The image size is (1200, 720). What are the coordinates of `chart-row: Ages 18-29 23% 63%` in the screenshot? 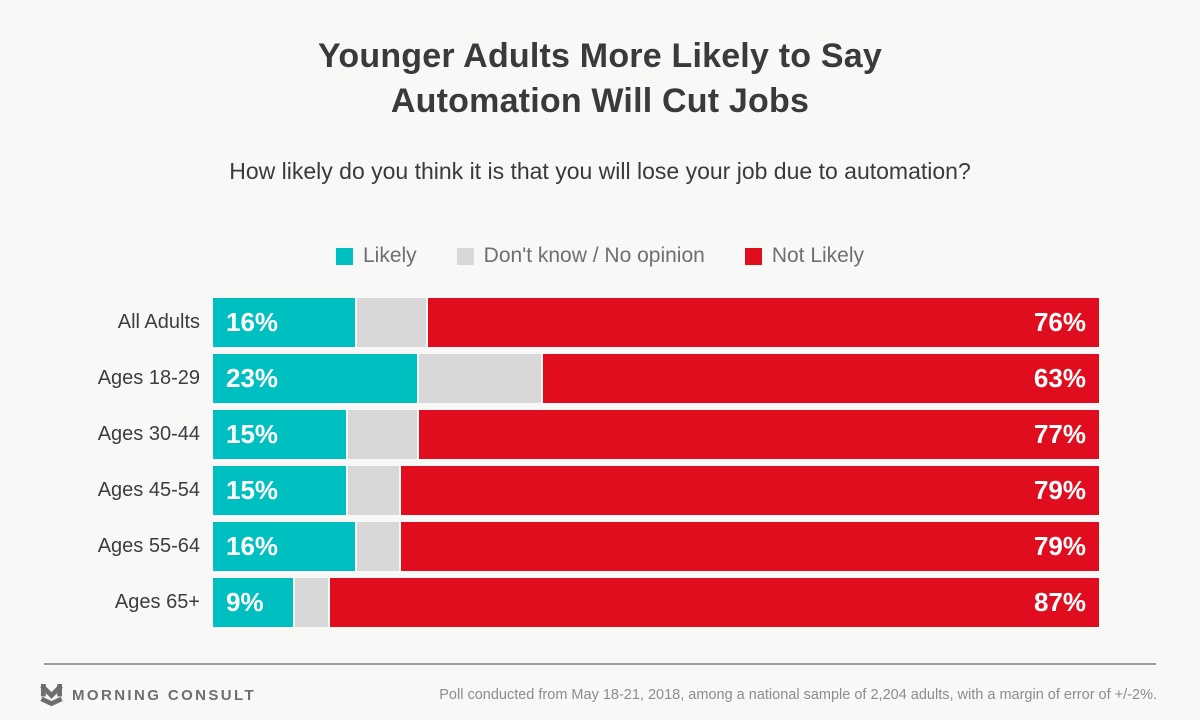 It's located at (549, 378).